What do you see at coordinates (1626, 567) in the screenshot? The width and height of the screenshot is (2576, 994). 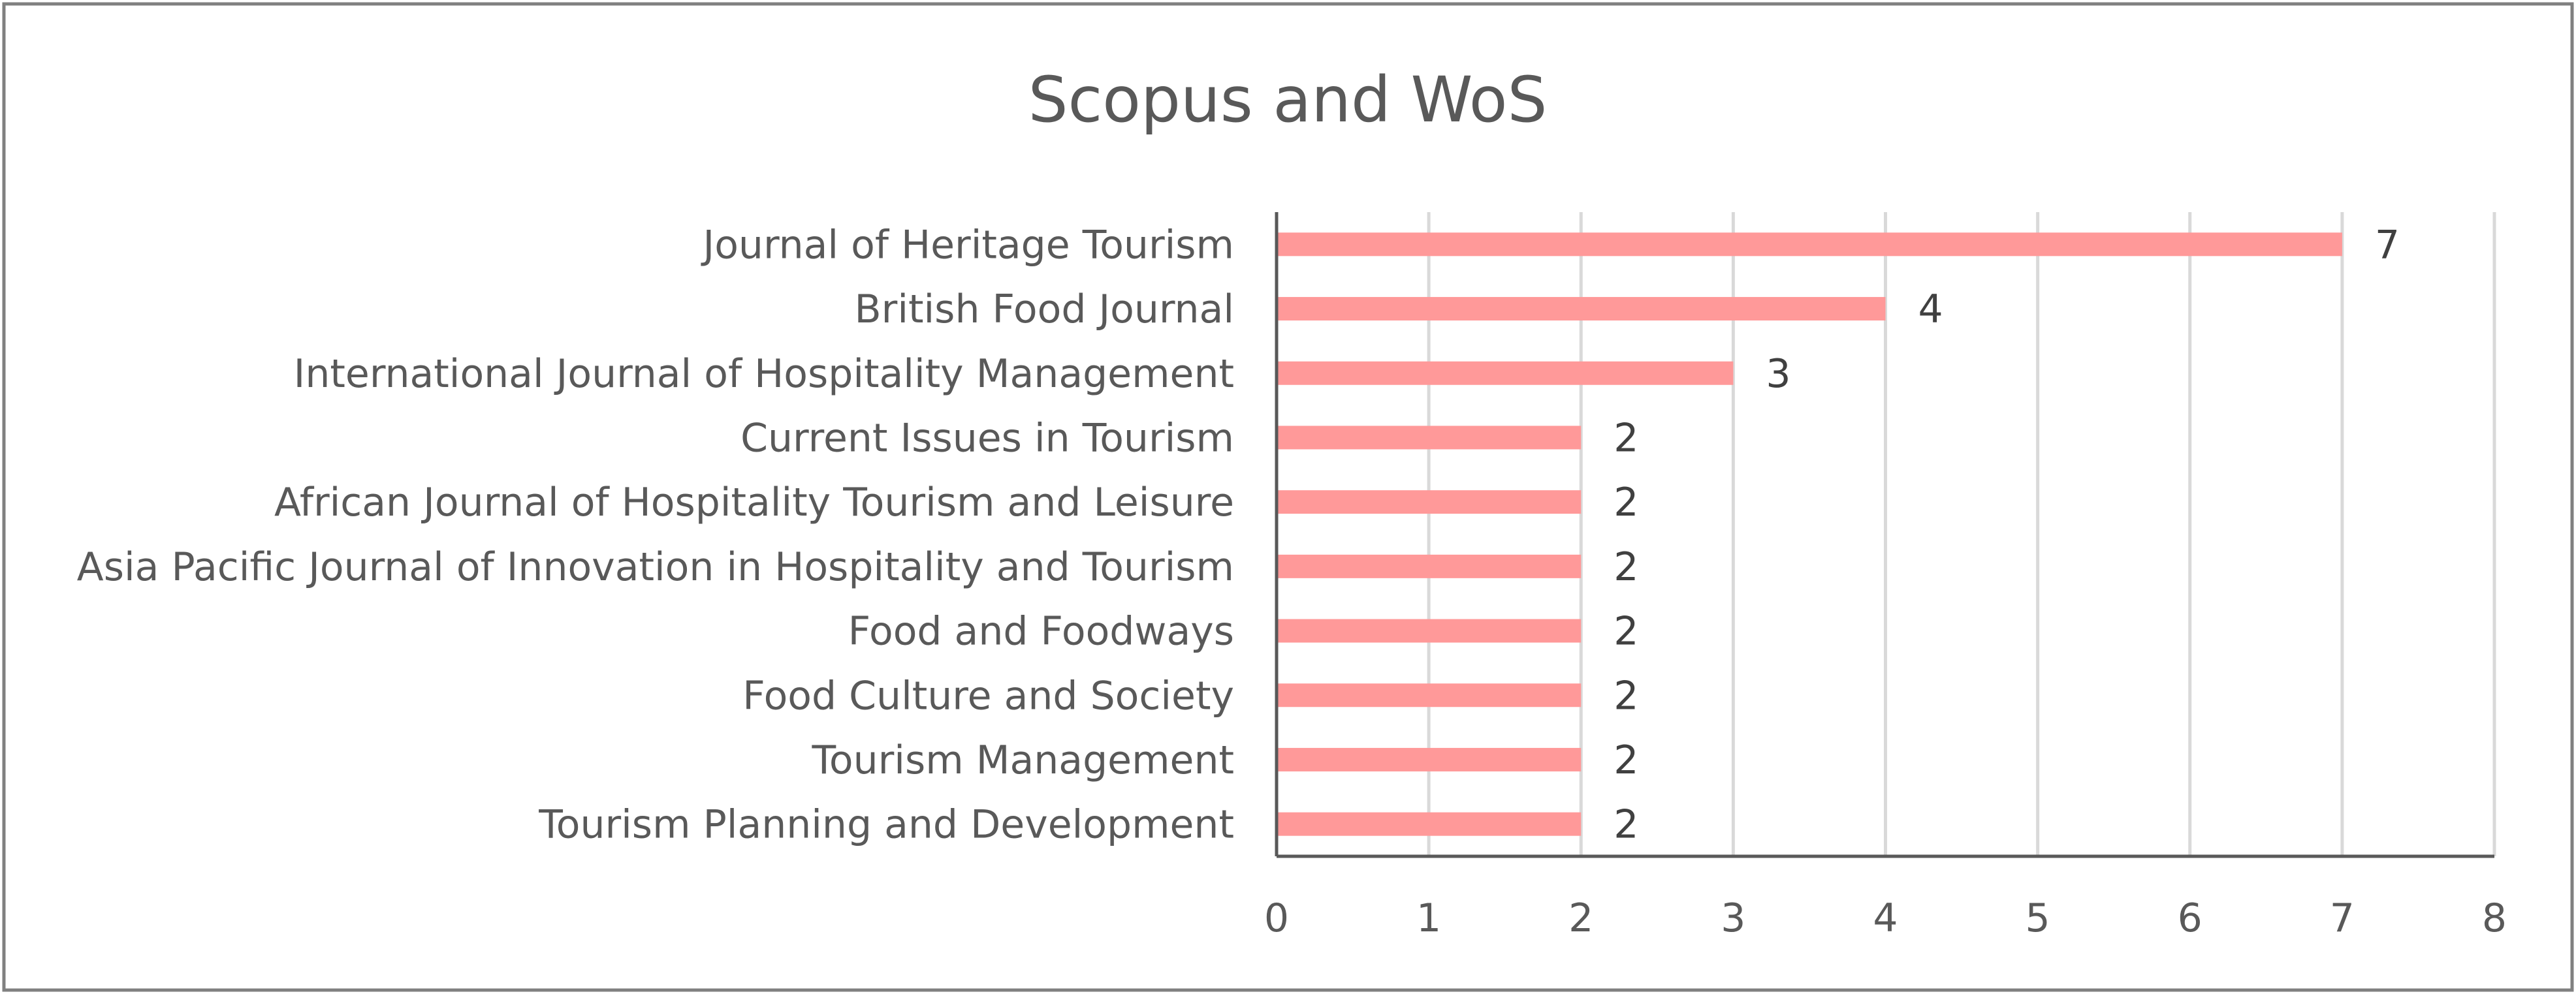 I see `data-label-5: 2` at bounding box center [1626, 567].